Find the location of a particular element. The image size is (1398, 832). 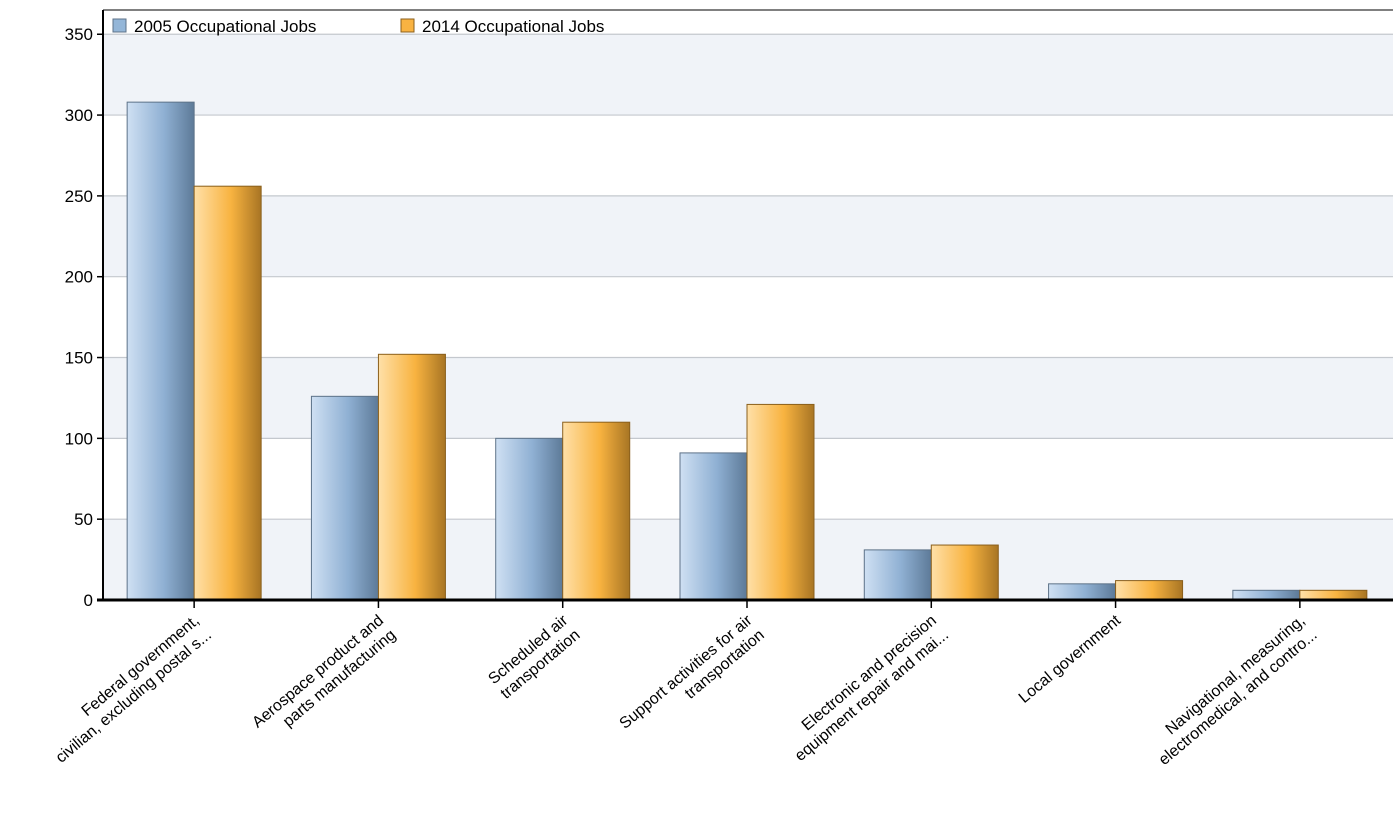

x-category-label-line: Local government is located at coordinates (1070, 659).